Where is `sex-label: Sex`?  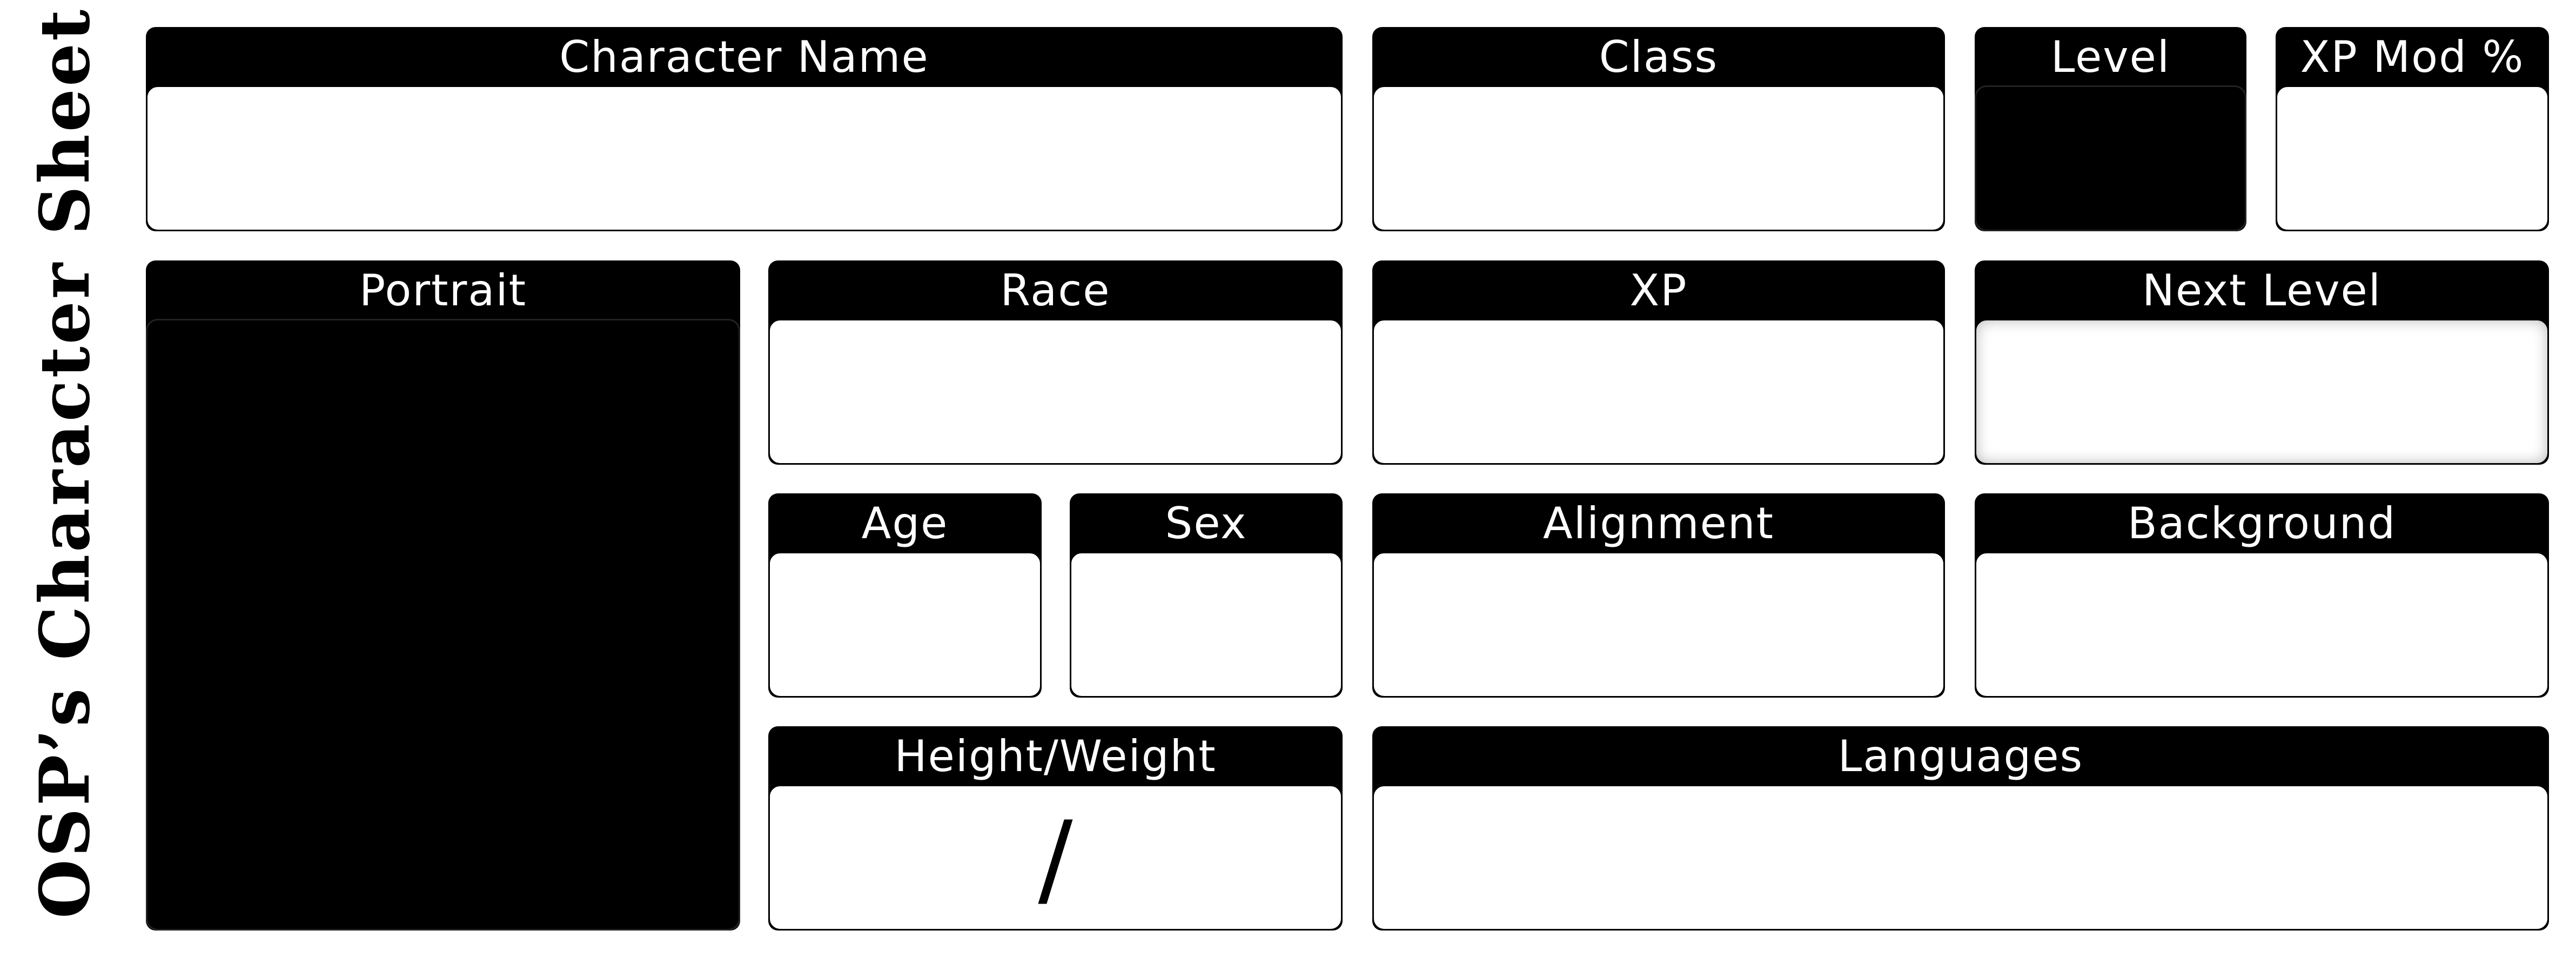
sex-label: Sex is located at coordinates (1206, 523).